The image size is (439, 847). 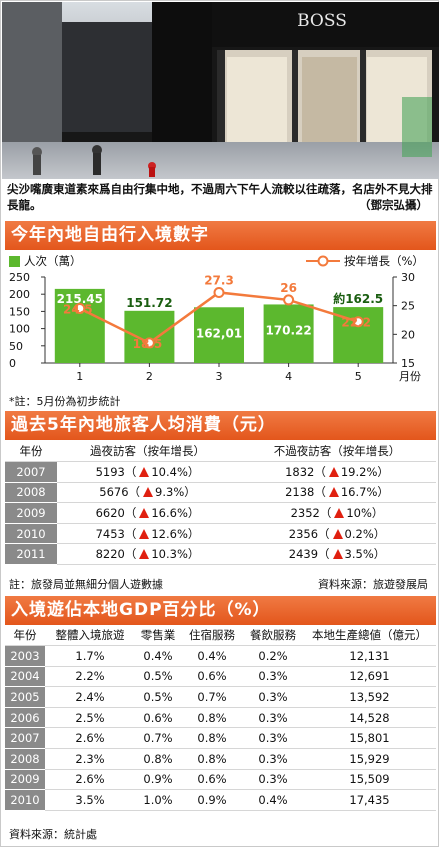 I want to click on gdp-row: 2007 2.6% 0.7% 0.8% 0.3% 15,801, so click(x=220, y=738).